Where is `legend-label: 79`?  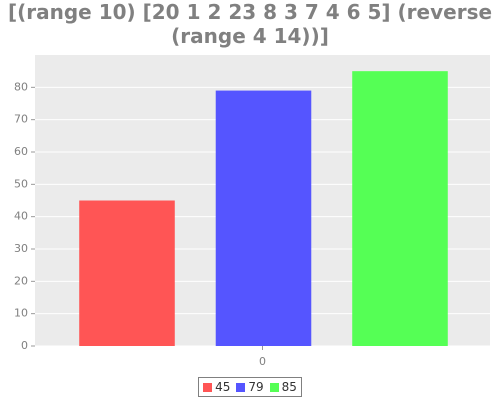 legend-label: 79 is located at coordinates (256, 387).